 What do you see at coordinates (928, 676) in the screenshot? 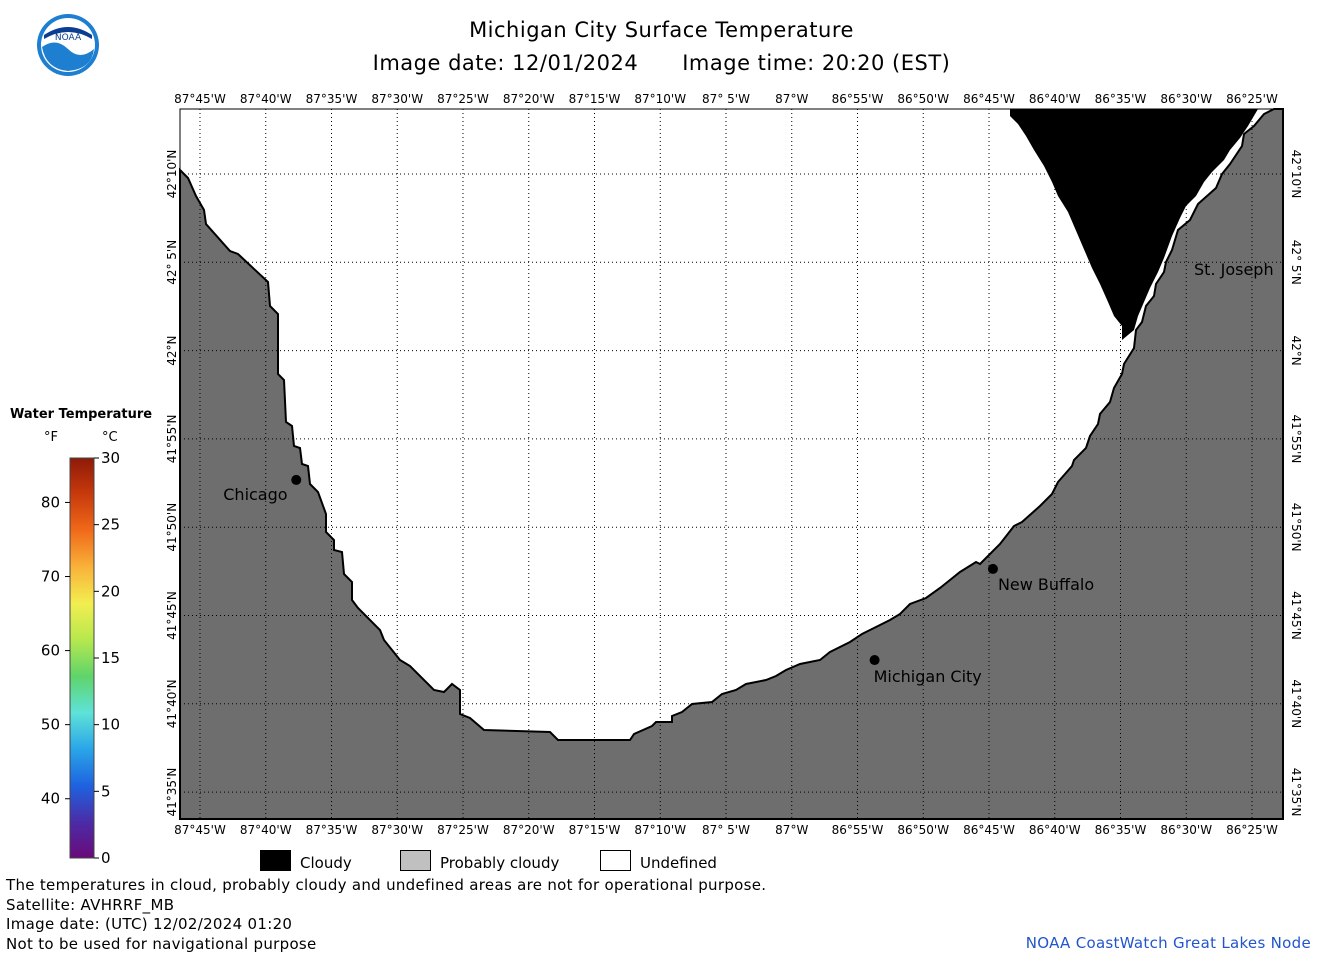
I see `city-label-michigan-city: Michigan City` at bounding box center [928, 676].